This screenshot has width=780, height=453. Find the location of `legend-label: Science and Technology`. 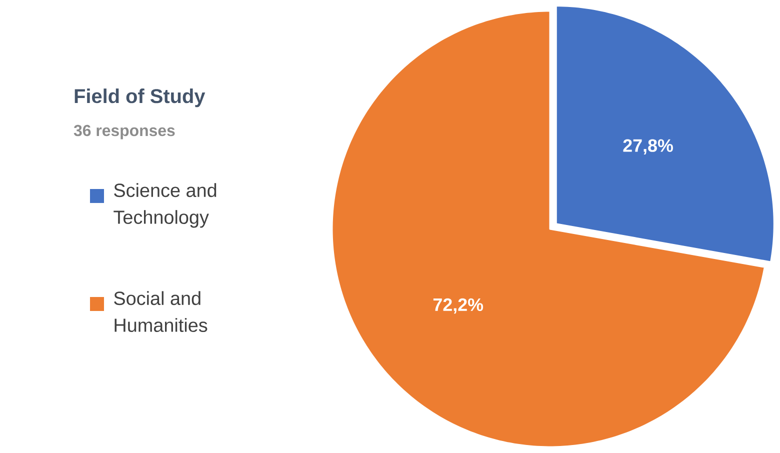

legend-label: Science and Technology is located at coordinates (165, 205).